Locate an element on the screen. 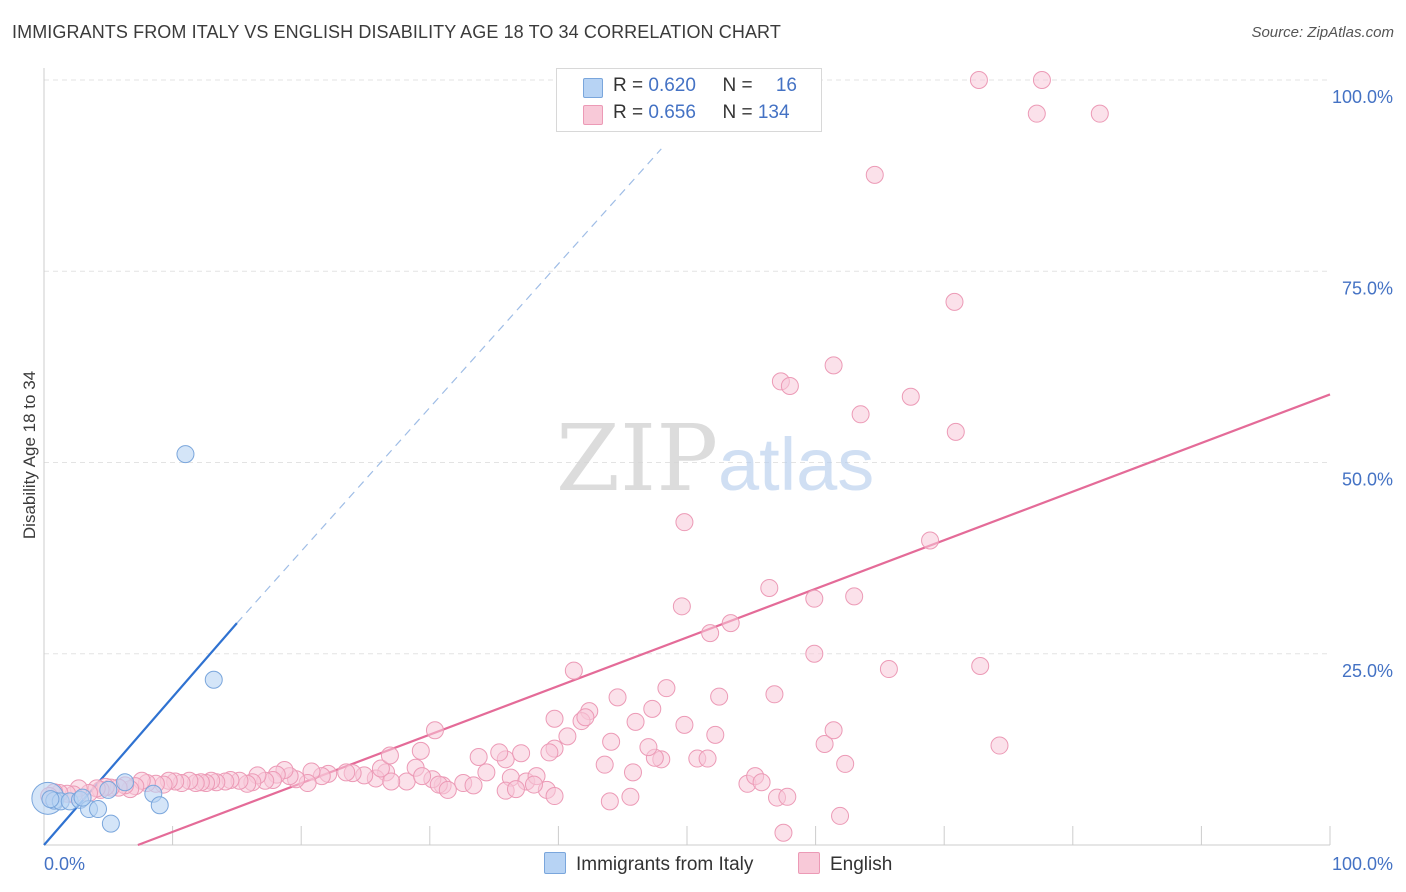 This screenshot has height=892, width=1406. legend-item-italy: Immigrants from Italy is located at coordinates (648, 864).